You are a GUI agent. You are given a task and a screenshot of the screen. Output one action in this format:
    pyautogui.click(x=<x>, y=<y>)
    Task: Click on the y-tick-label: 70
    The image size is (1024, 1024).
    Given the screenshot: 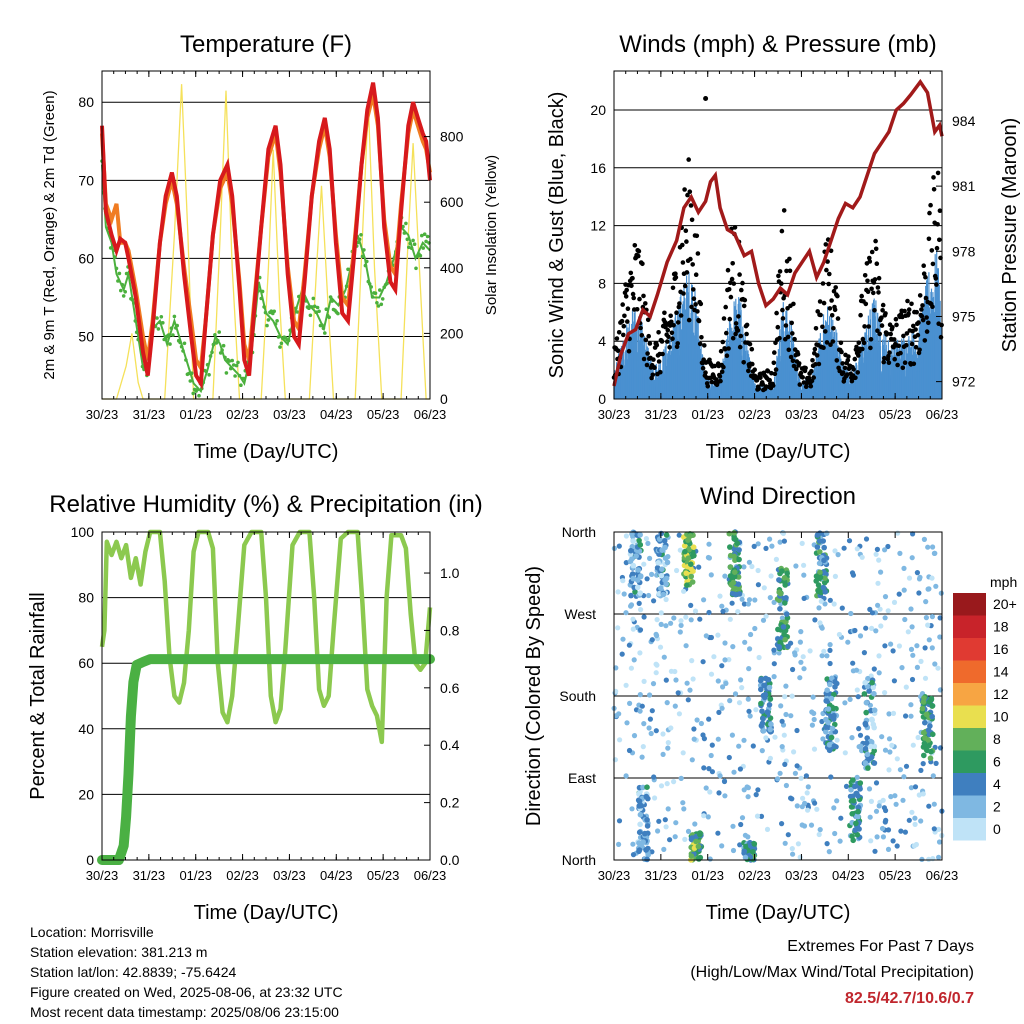 What is the action you would take?
    pyautogui.click(x=86, y=180)
    